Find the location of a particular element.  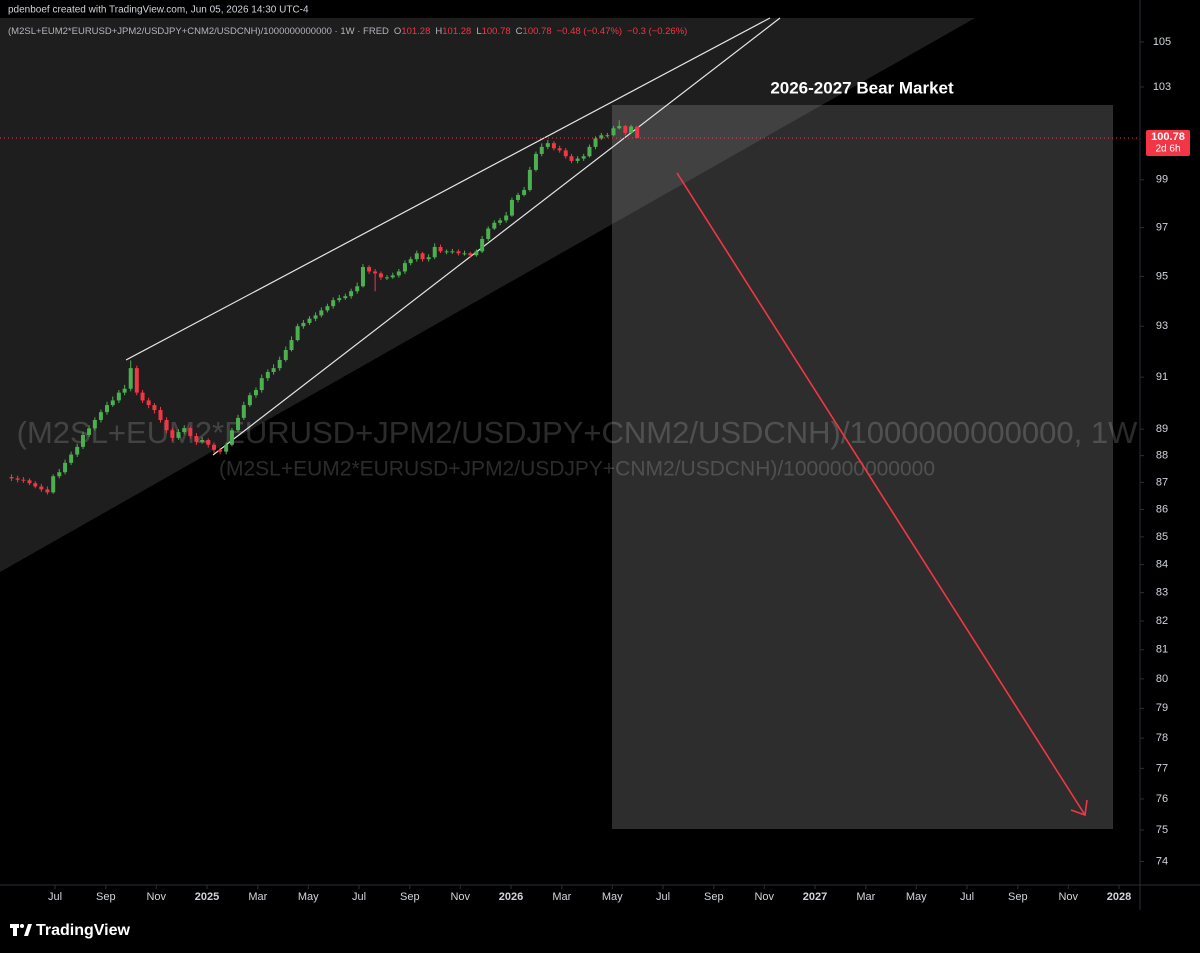

y-tick-label: 79 is located at coordinates (1162, 708).